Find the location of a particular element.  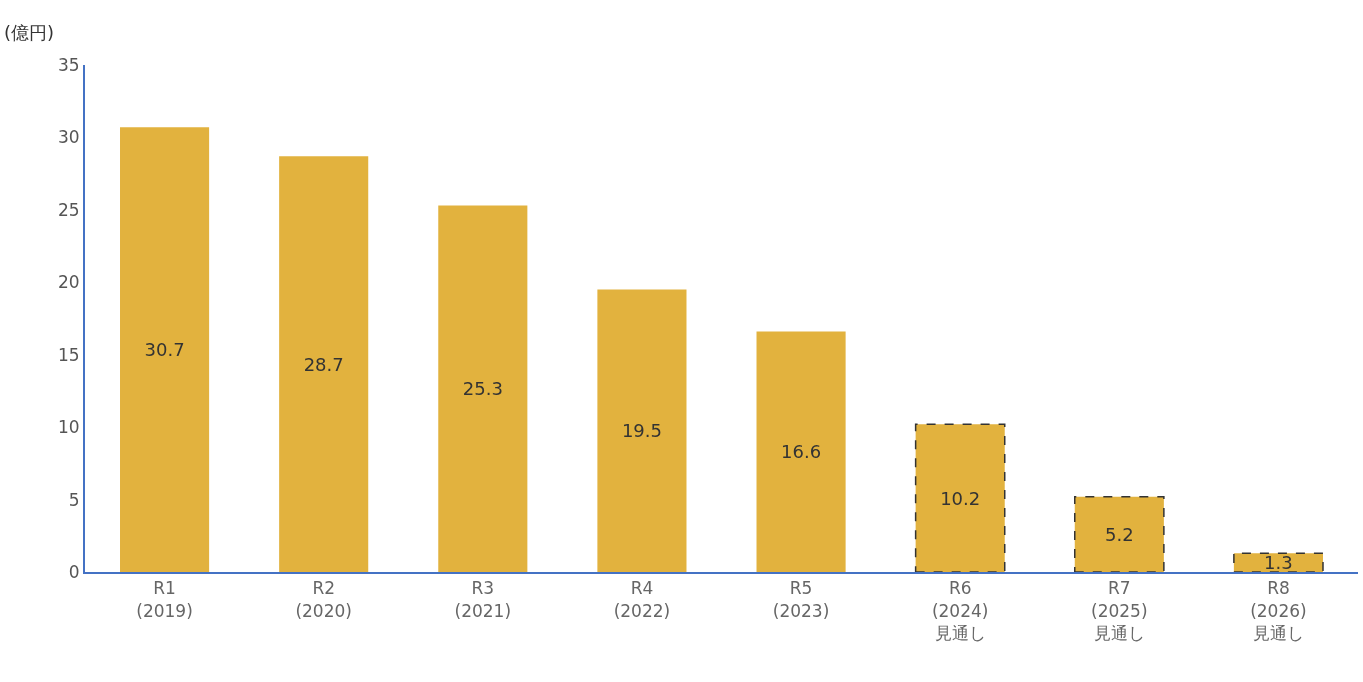

data-label: 25.3 is located at coordinates (482, 389).